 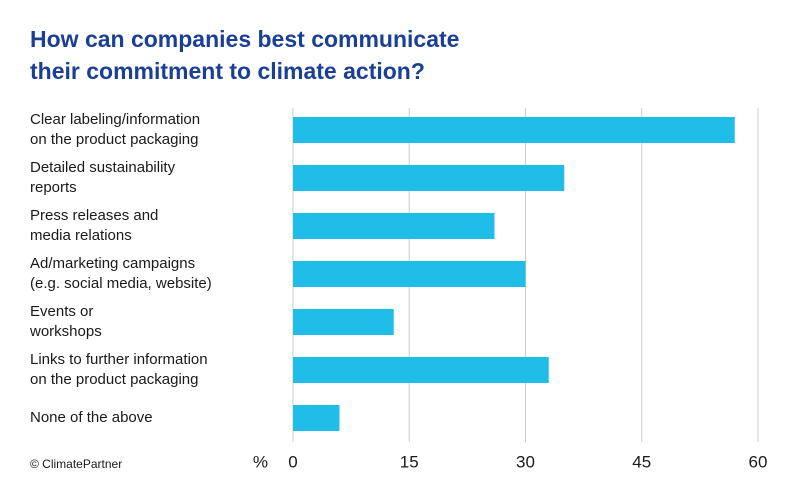 I want to click on source: © ClimatePartner, so click(x=76, y=464).